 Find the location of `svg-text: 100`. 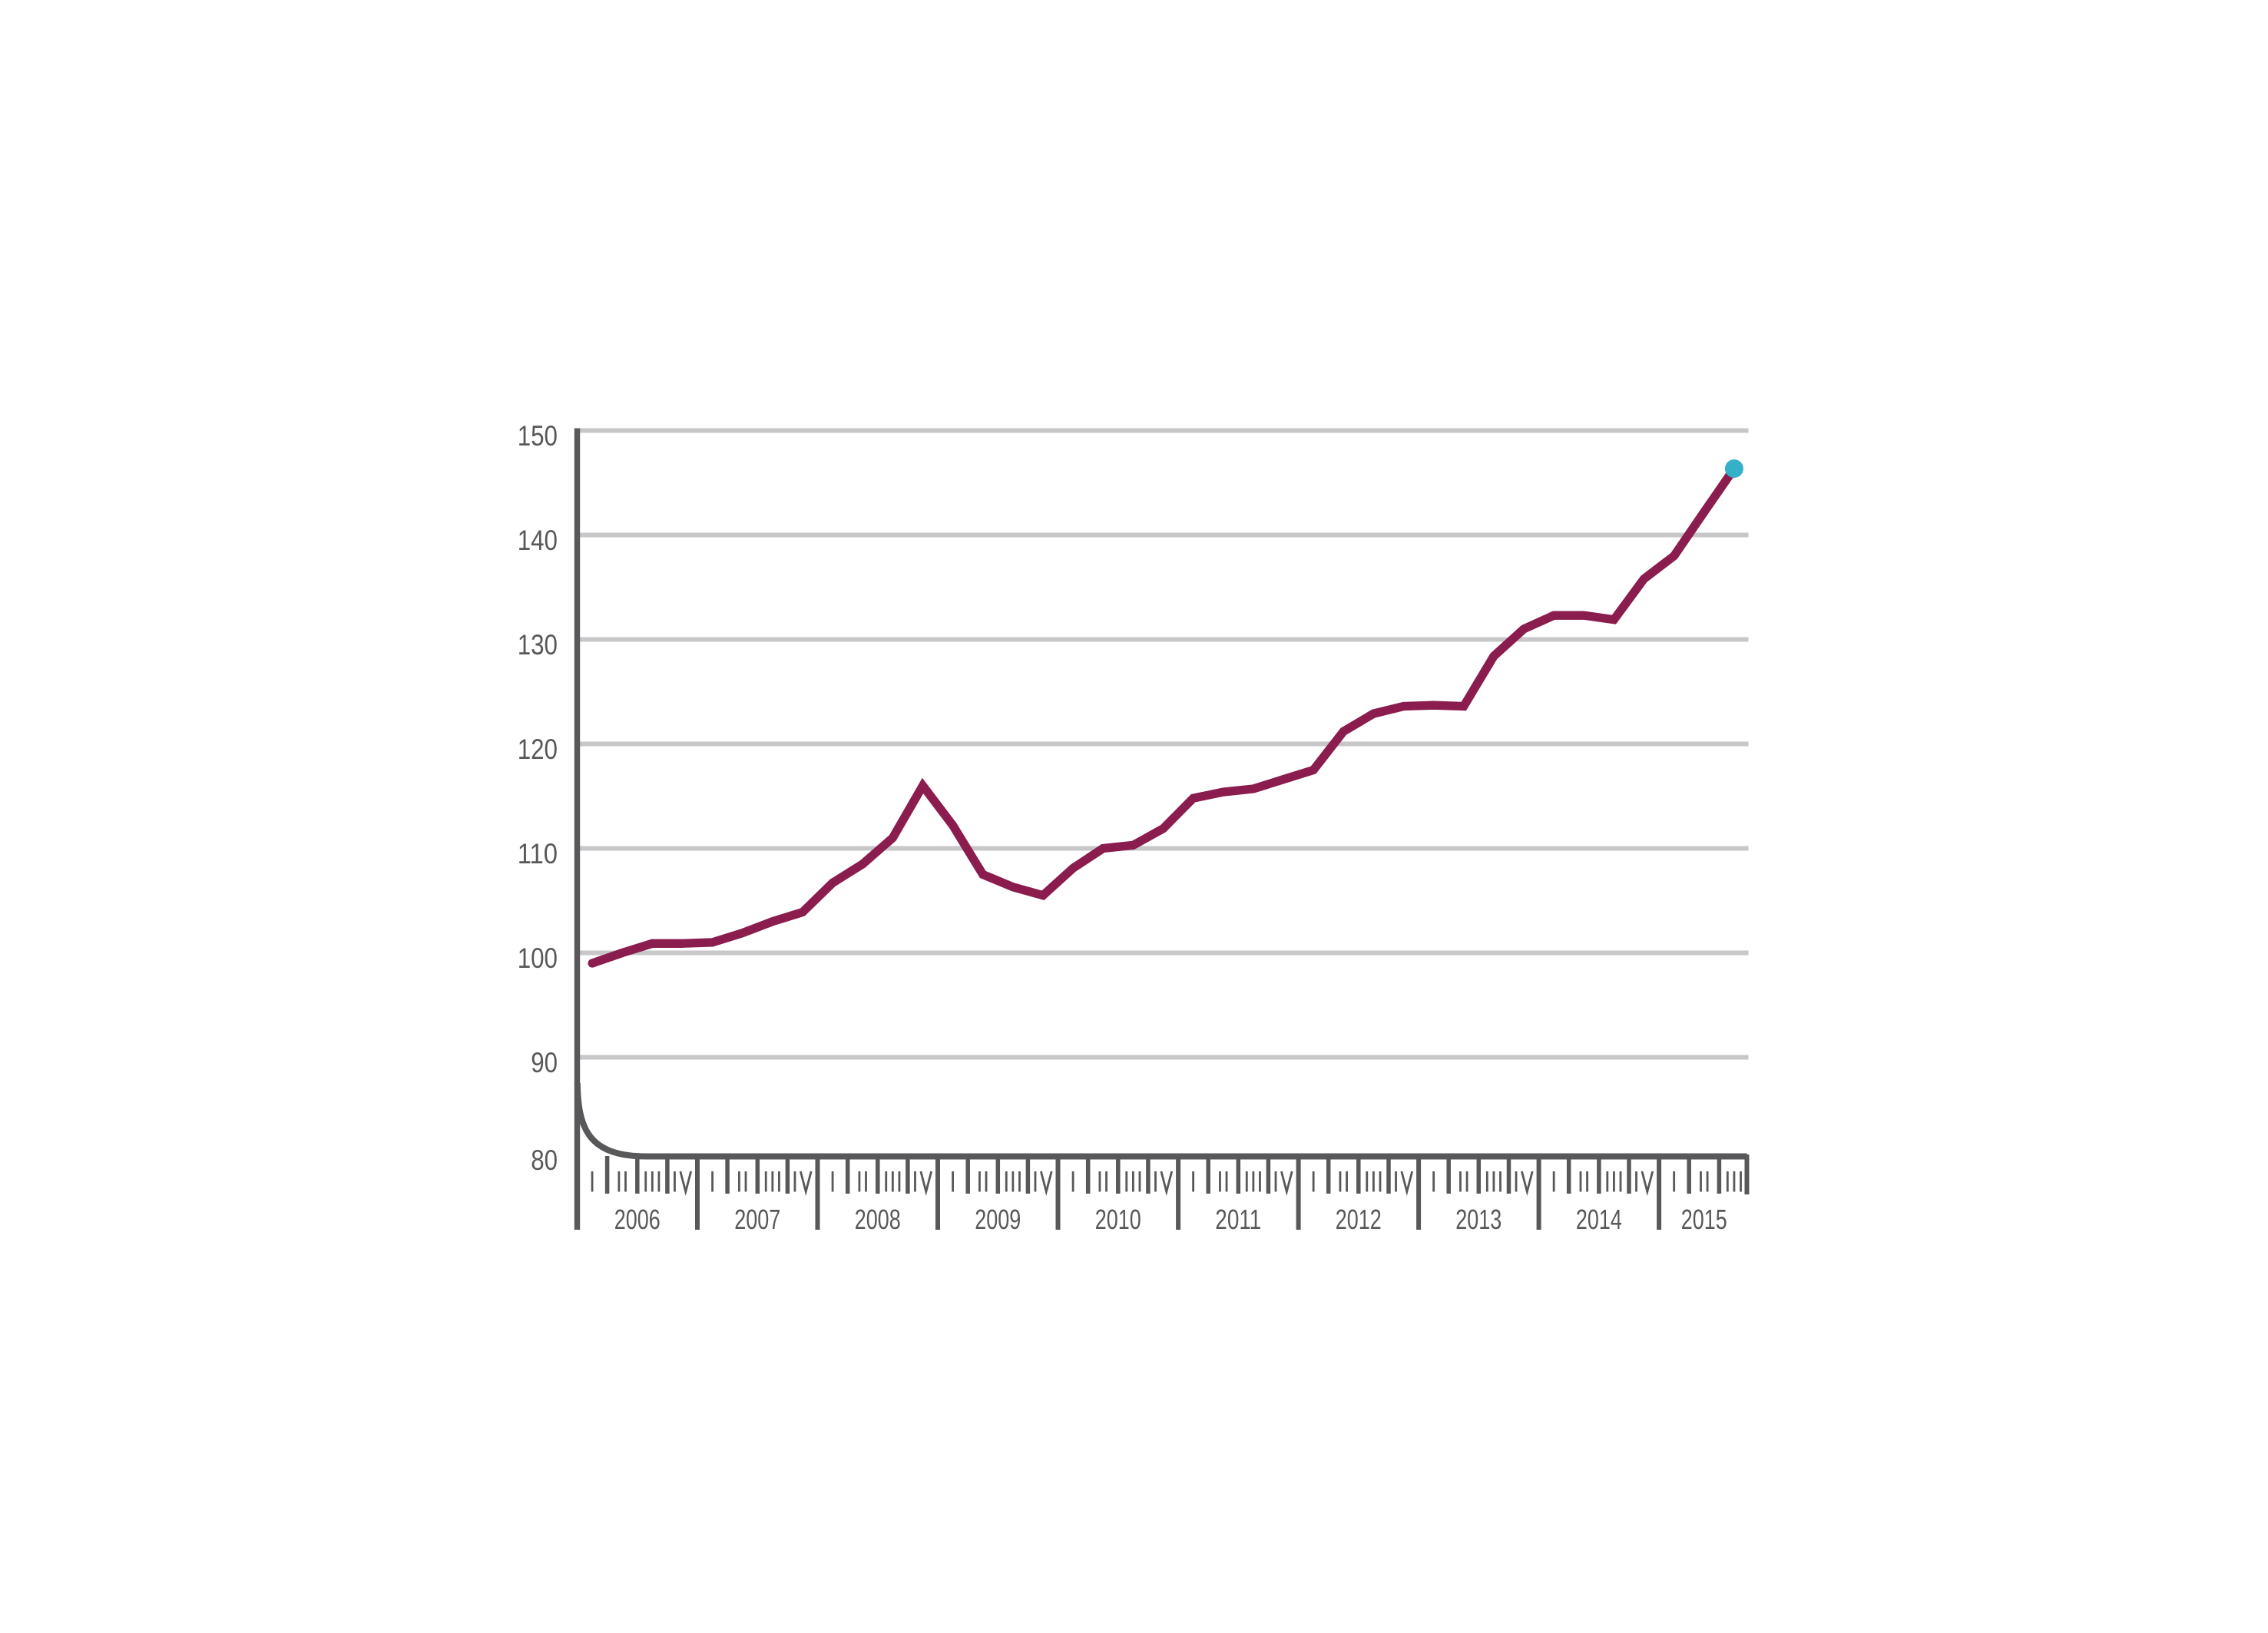

svg-text: 100 is located at coordinates (538, 958).